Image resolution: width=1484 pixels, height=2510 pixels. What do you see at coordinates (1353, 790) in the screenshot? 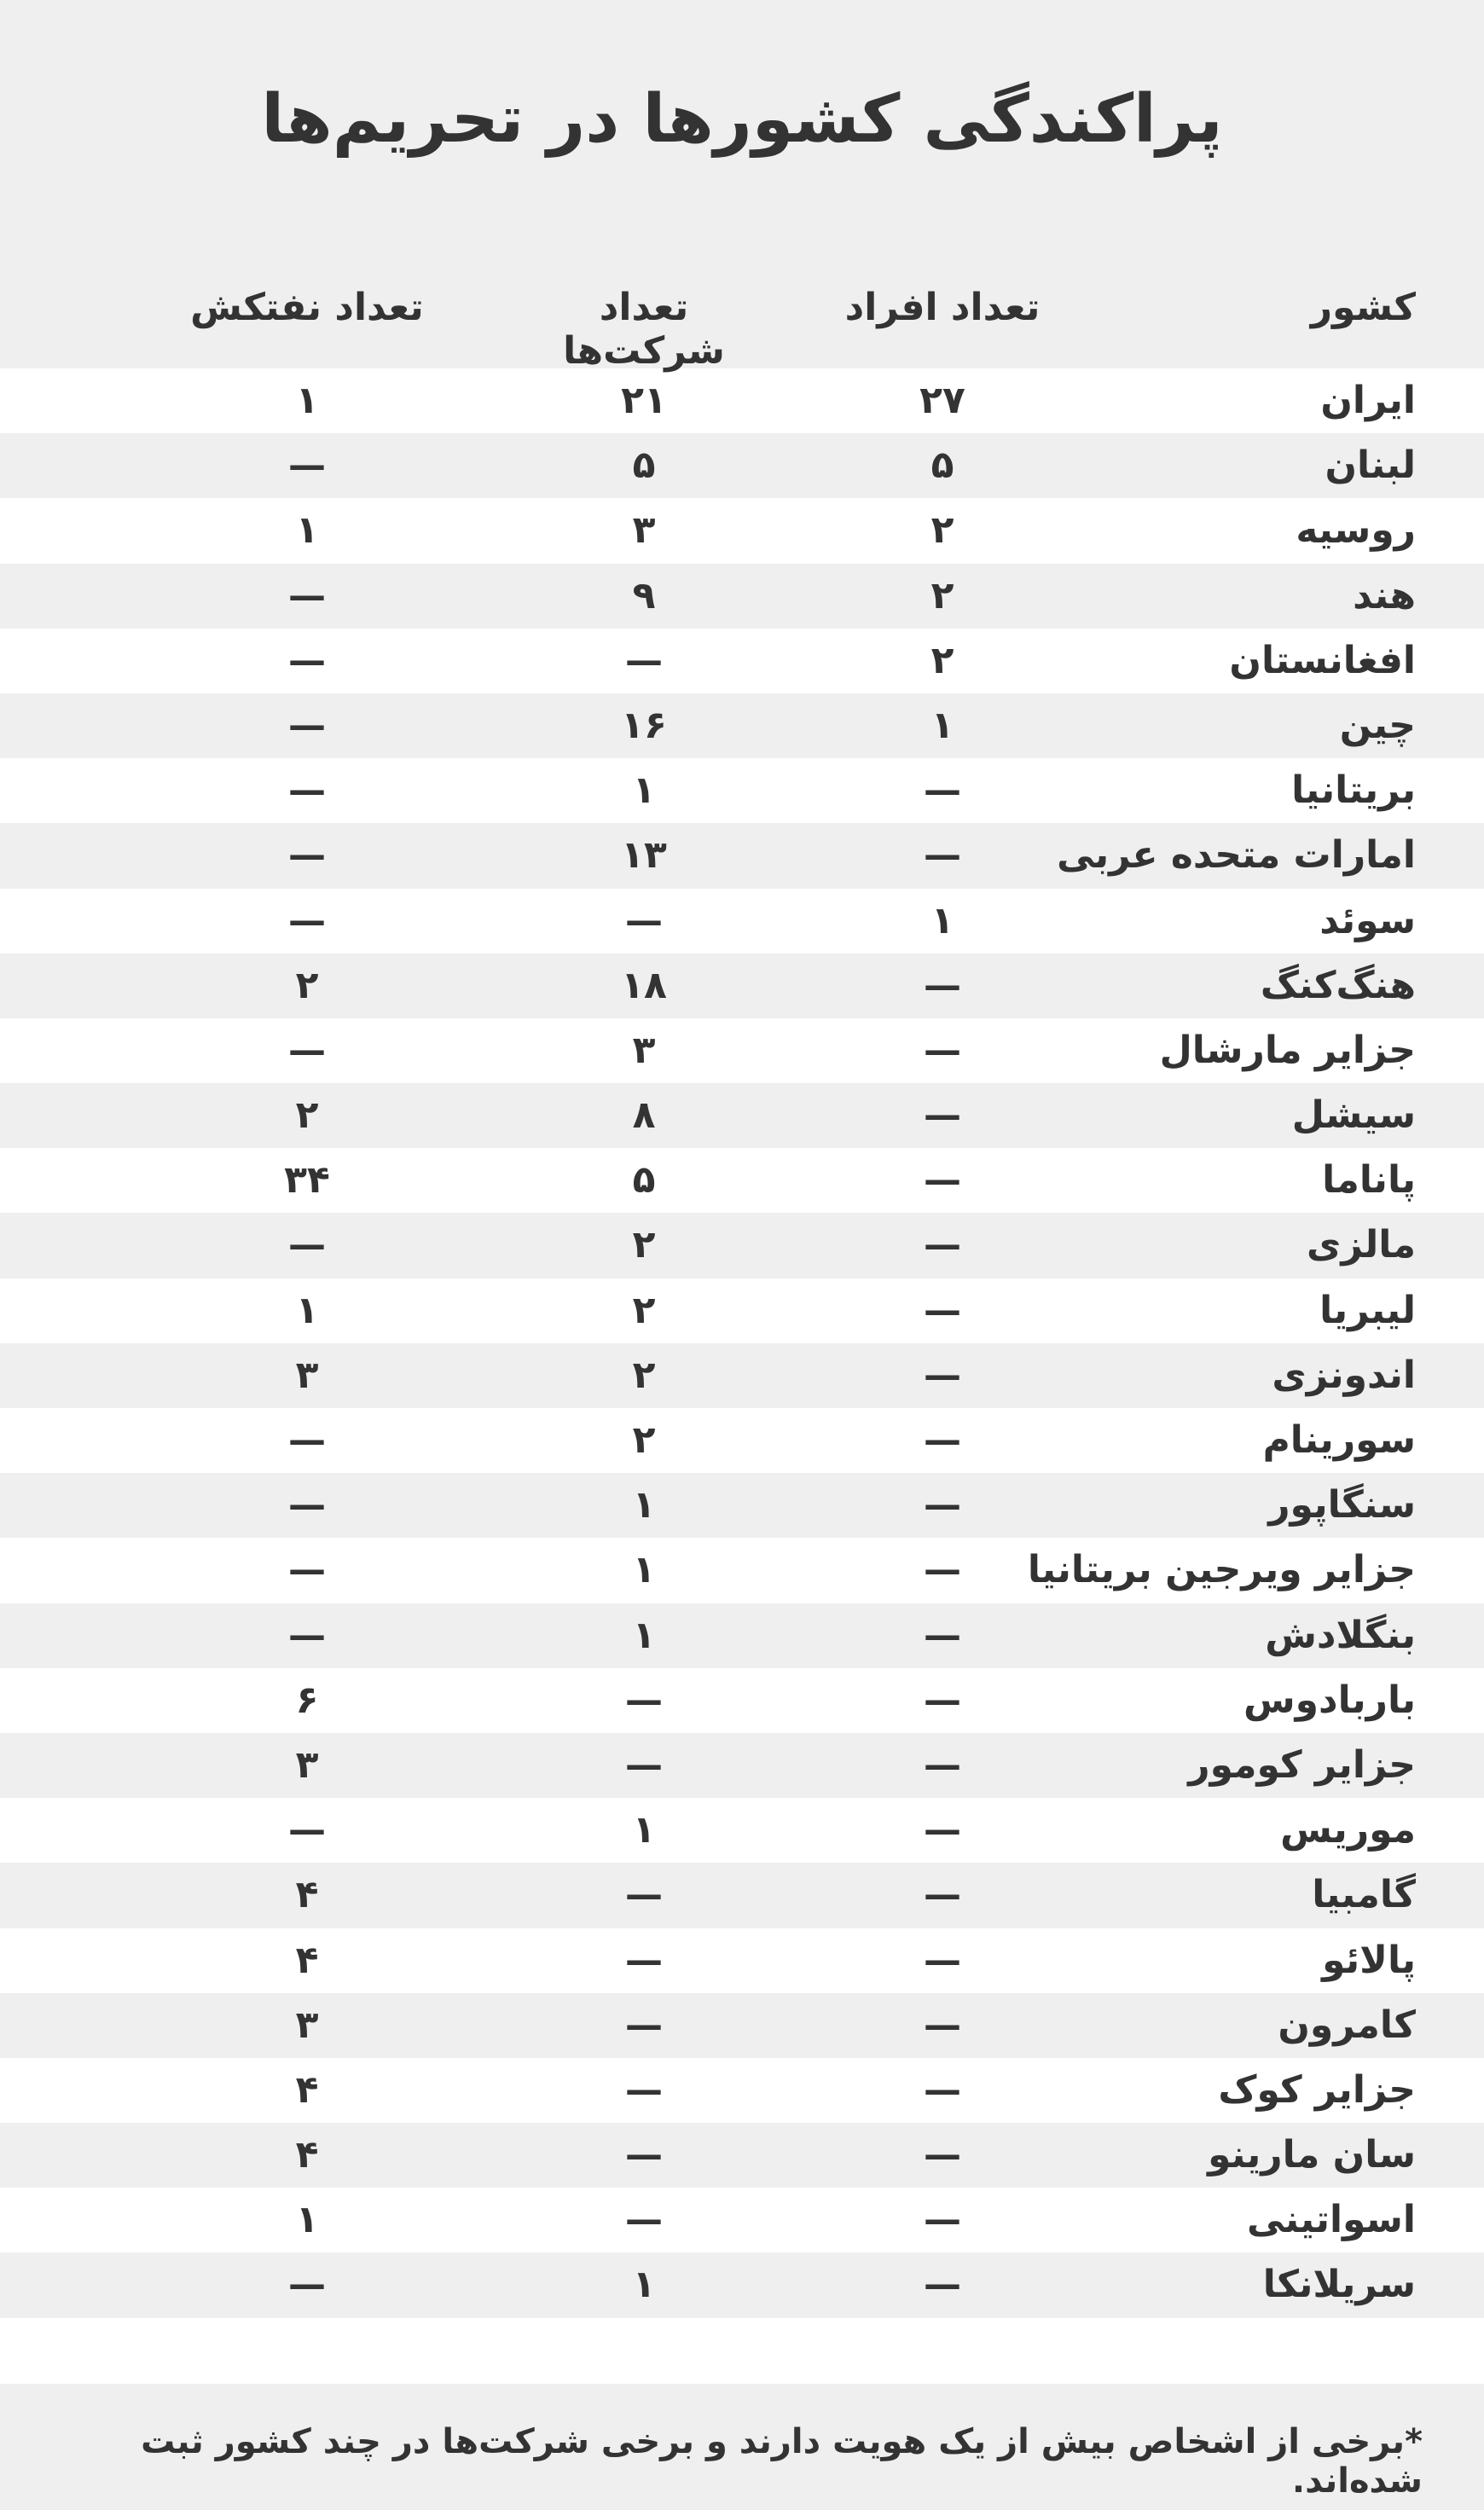
I see `cell-country: بریتانیا` at bounding box center [1353, 790].